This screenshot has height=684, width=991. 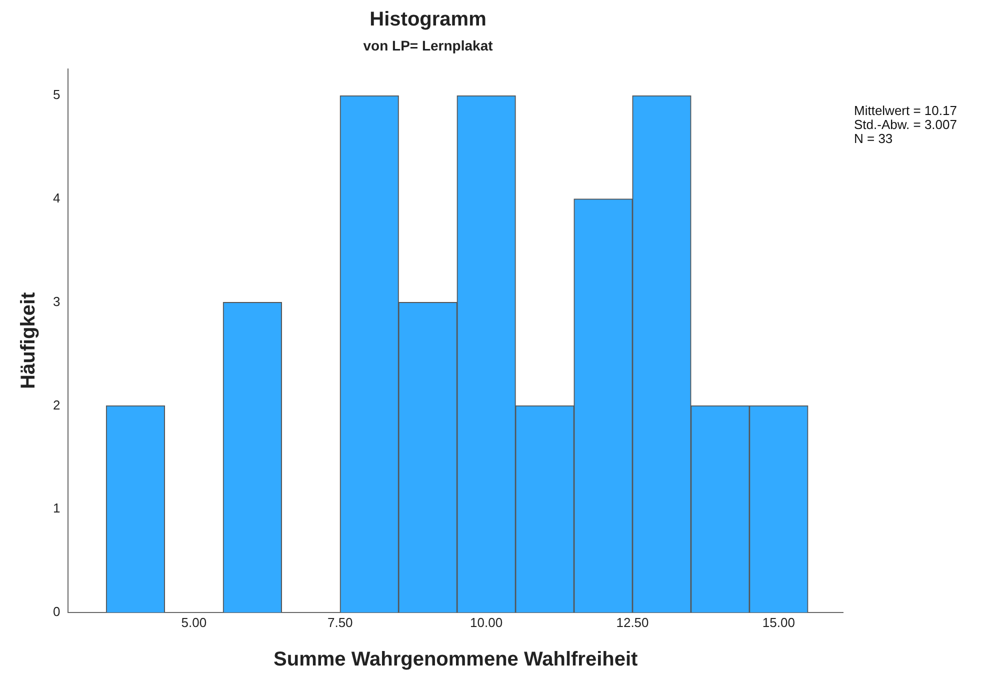 What do you see at coordinates (340, 622) in the screenshot?
I see `x-tick-label: 7.50` at bounding box center [340, 622].